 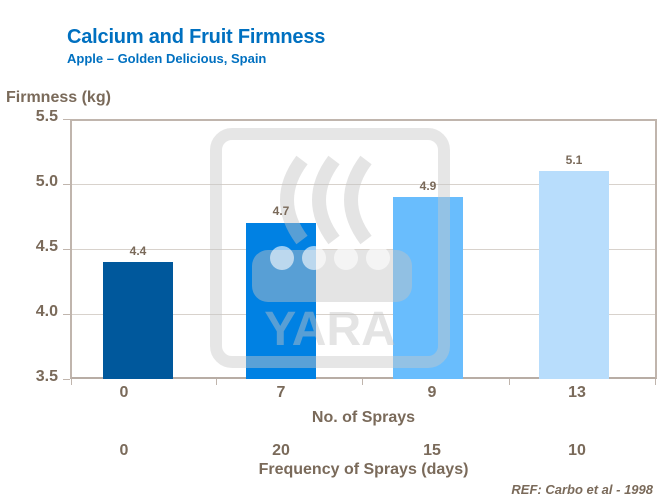 What do you see at coordinates (281, 211) in the screenshot?
I see `bar-value-label: 4.7` at bounding box center [281, 211].